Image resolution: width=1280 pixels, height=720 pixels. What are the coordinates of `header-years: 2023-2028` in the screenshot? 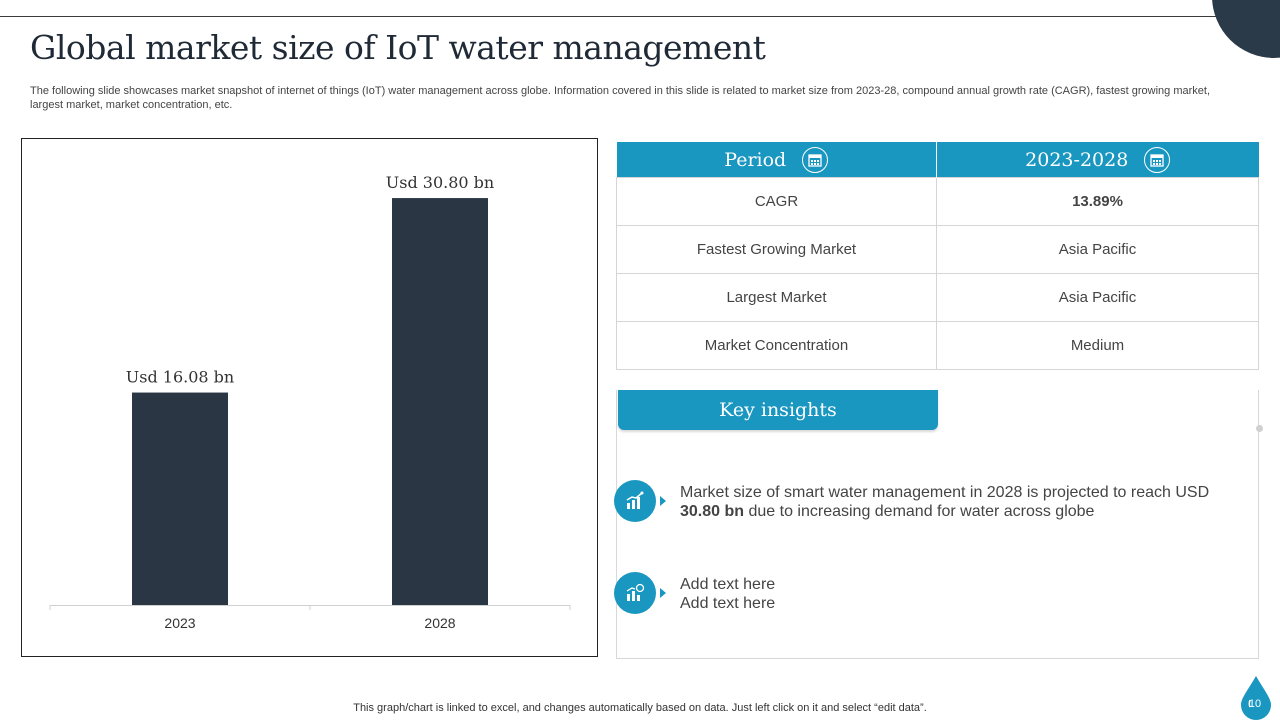 It's located at (1097, 160).